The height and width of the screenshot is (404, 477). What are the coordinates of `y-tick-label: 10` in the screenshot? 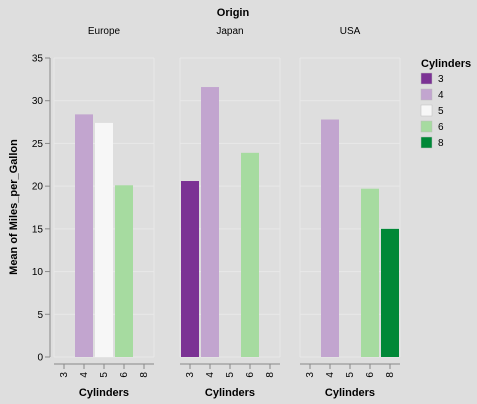 It's located at (38, 272).